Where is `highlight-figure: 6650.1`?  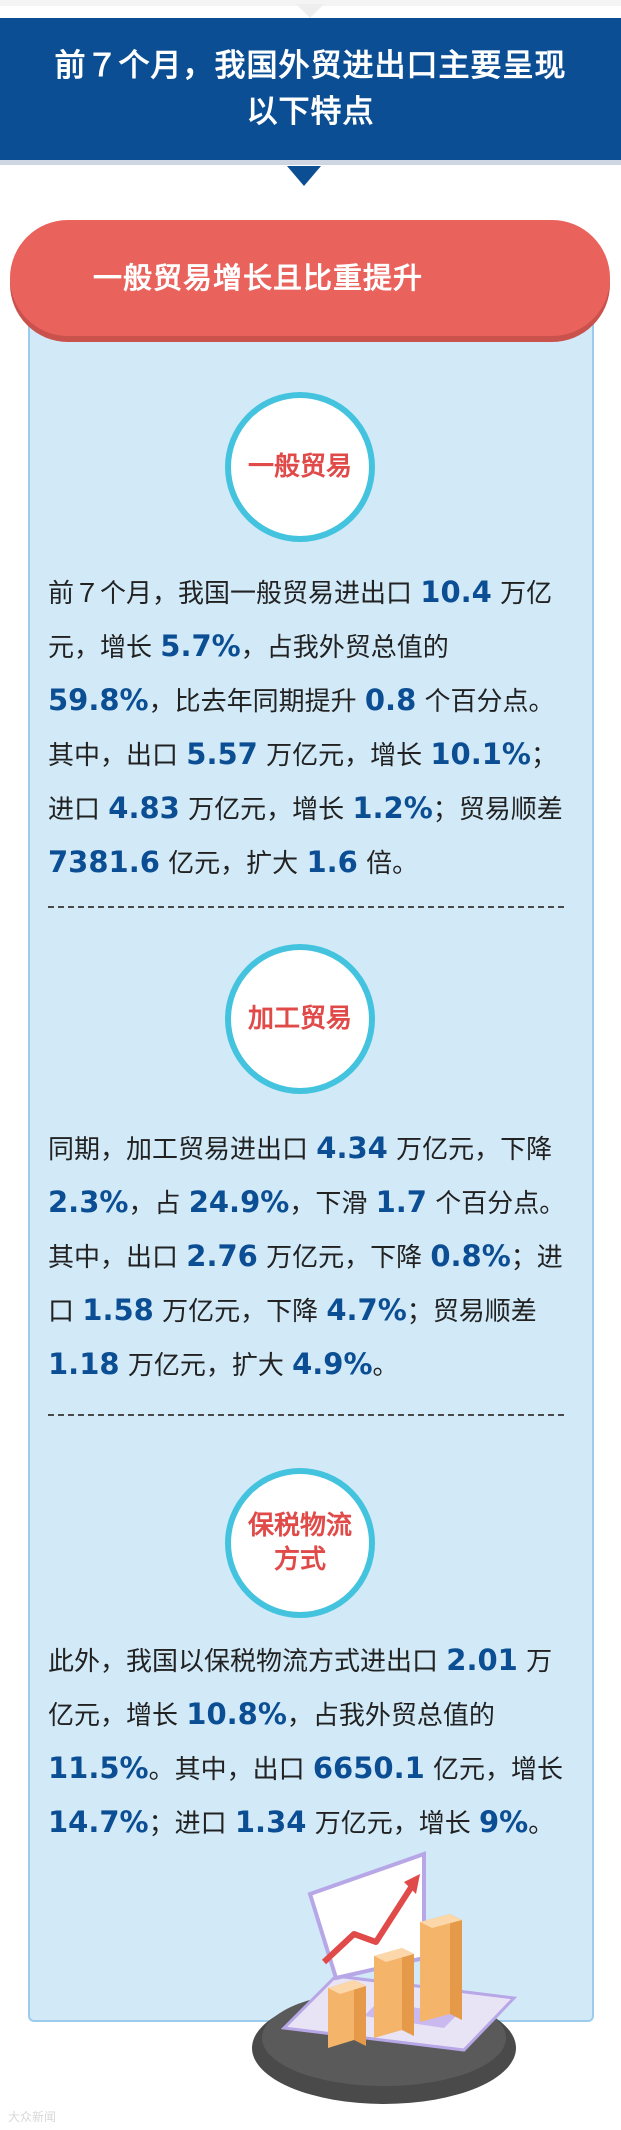
highlight-figure: 6650.1 is located at coordinates (368, 1768).